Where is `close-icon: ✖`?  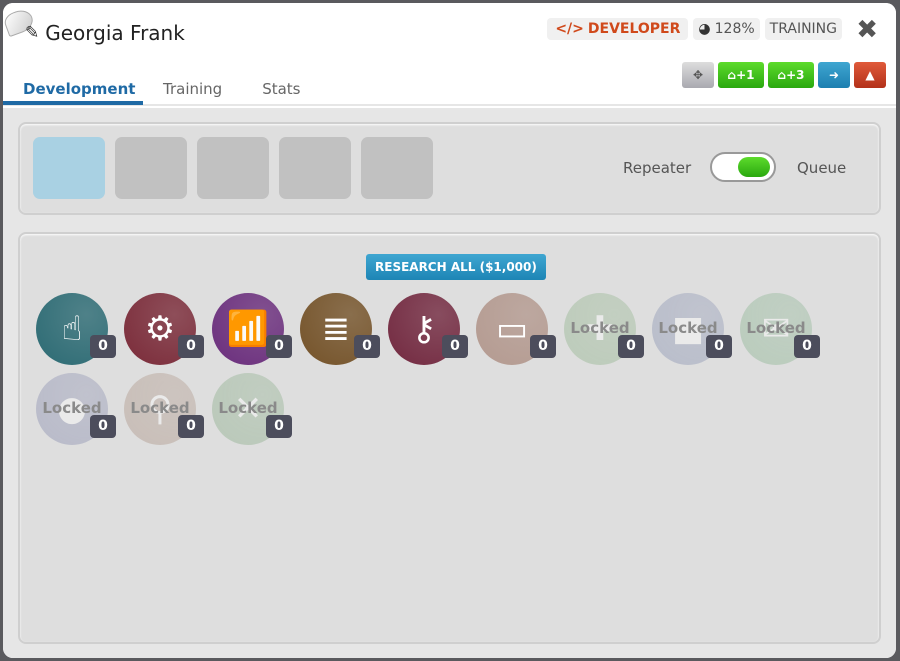
close-icon: ✖ is located at coordinates (867, 30).